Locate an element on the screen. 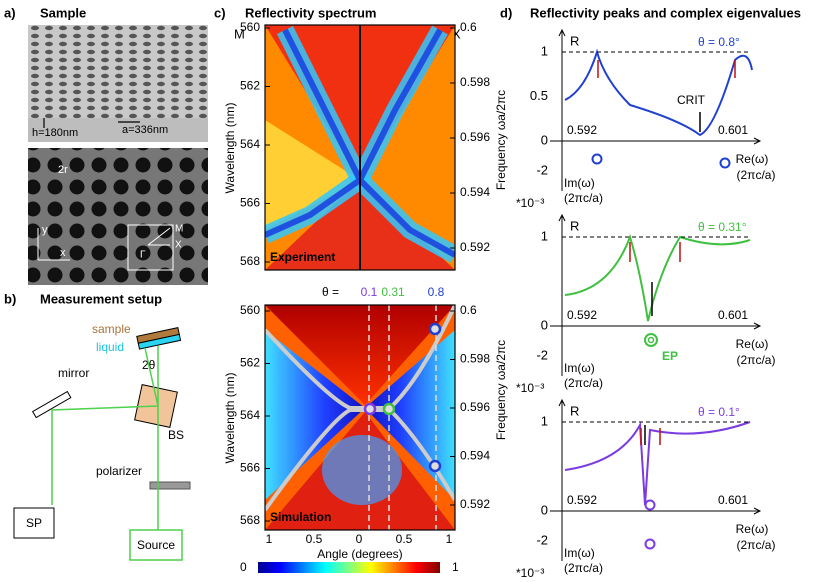  panel-title: Sample is located at coordinates (63, 12).